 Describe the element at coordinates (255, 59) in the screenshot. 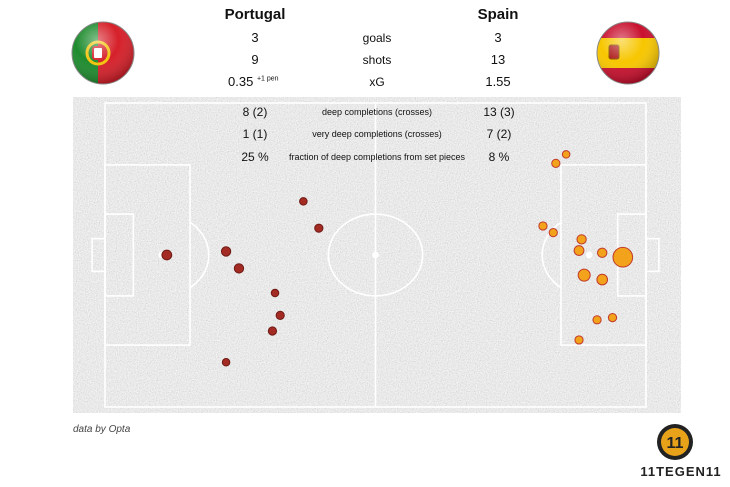

I see `home-shots: 9` at that location.